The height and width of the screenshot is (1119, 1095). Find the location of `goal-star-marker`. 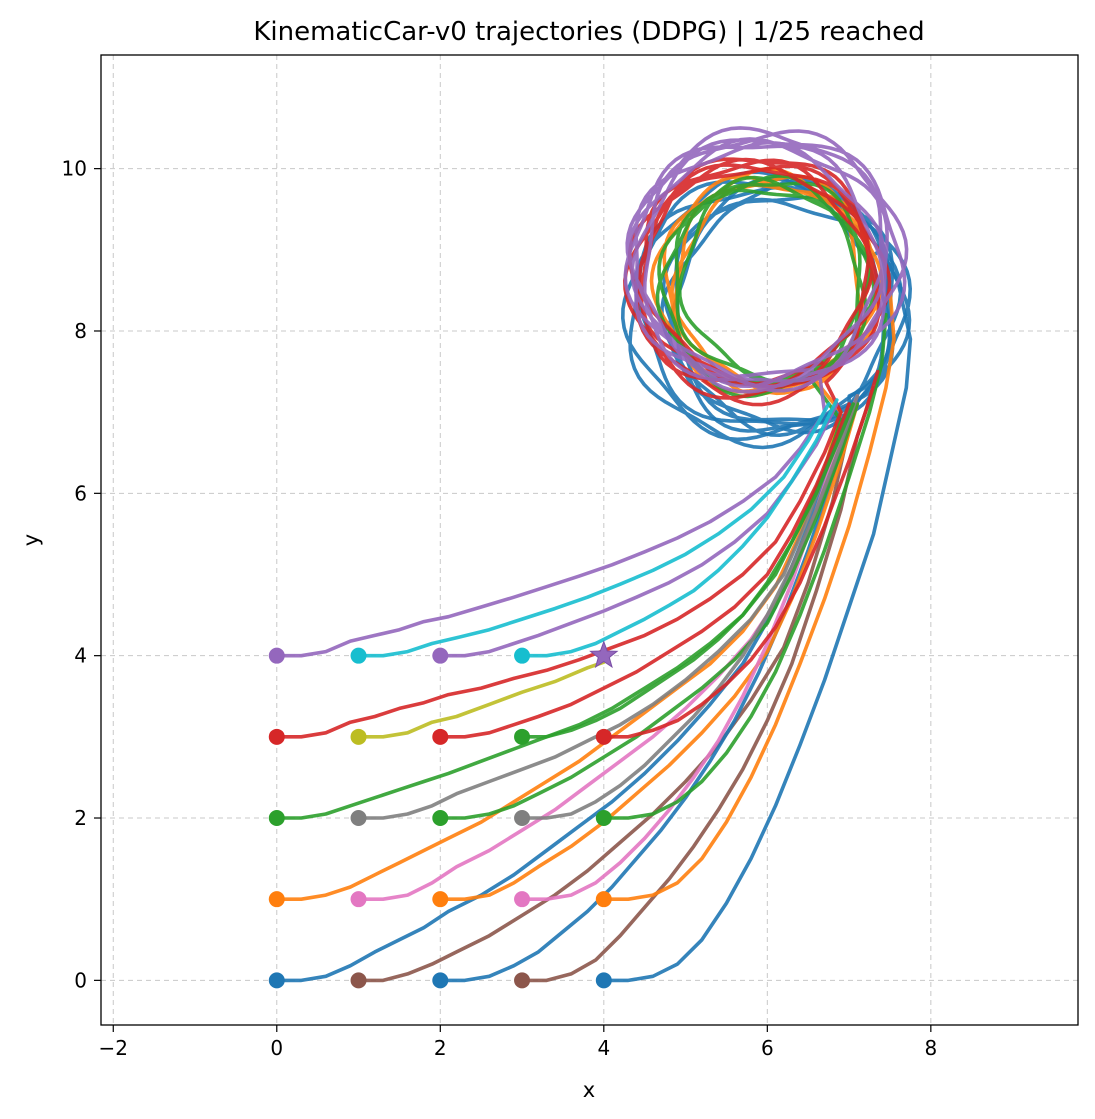

goal-star-marker is located at coordinates (604, 654).